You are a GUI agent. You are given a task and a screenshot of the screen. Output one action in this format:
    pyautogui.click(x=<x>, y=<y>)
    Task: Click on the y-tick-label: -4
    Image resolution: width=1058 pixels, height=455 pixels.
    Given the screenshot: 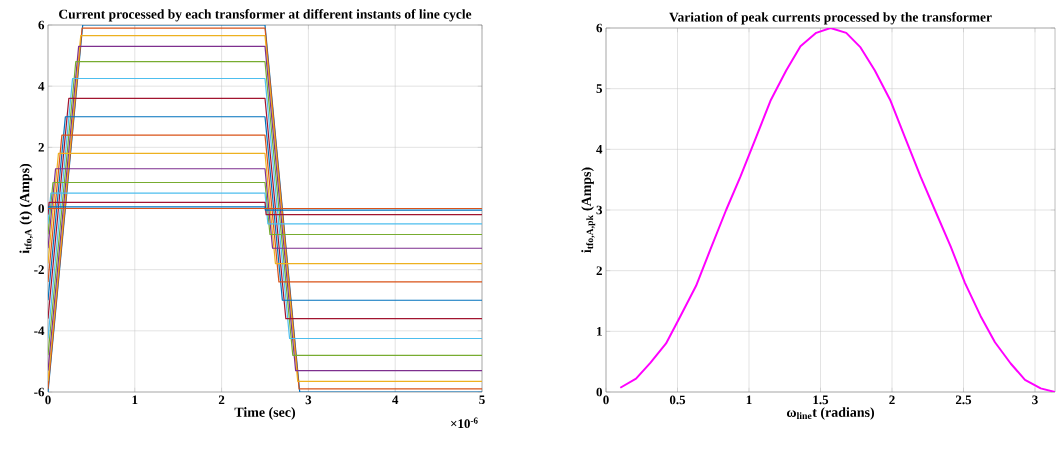 What is the action you would take?
    pyautogui.click(x=39, y=331)
    